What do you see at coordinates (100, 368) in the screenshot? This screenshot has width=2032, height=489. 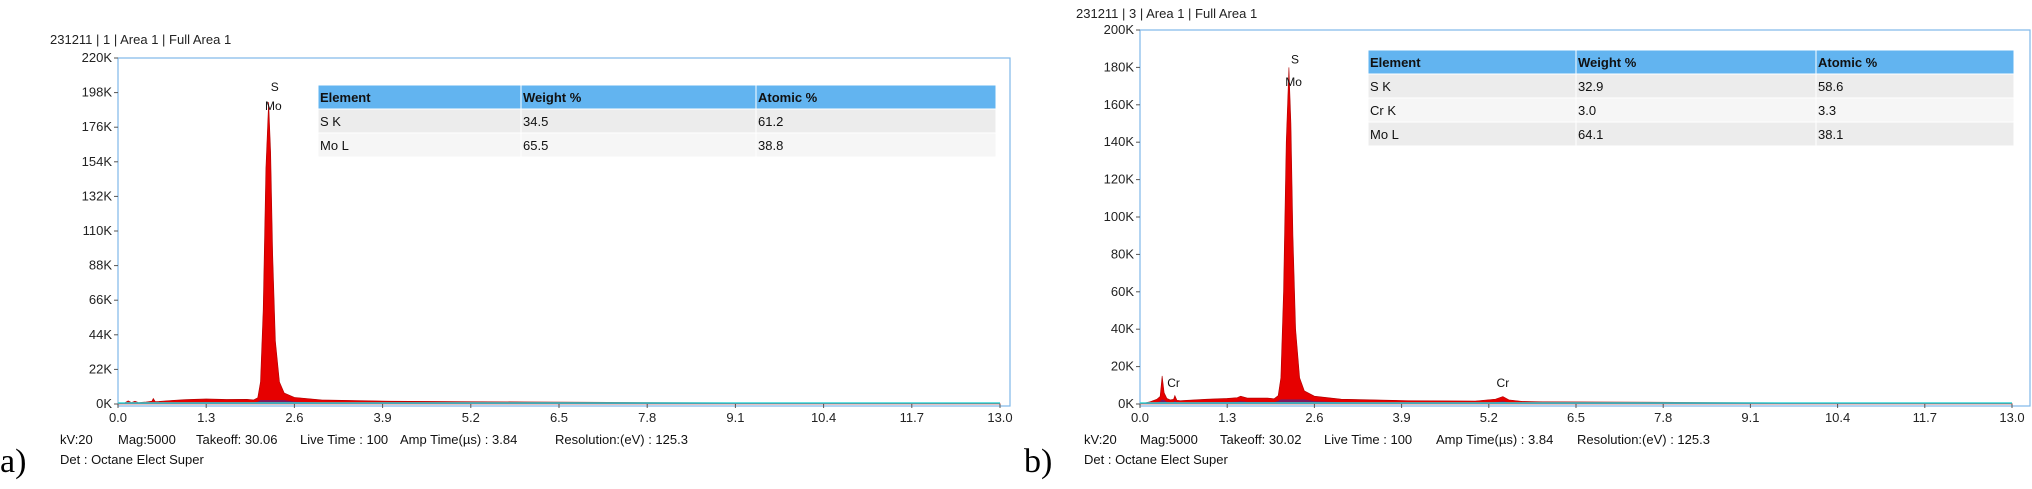 I see `y-tick-label: 22K` at bounding box center [100, 368].